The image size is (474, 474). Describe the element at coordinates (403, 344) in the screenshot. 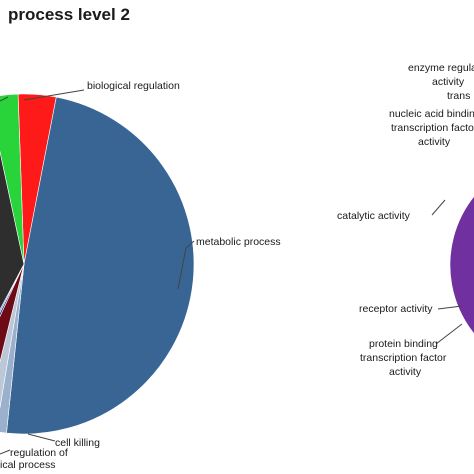

I see `label-protein-line1: protein binding` at that location.